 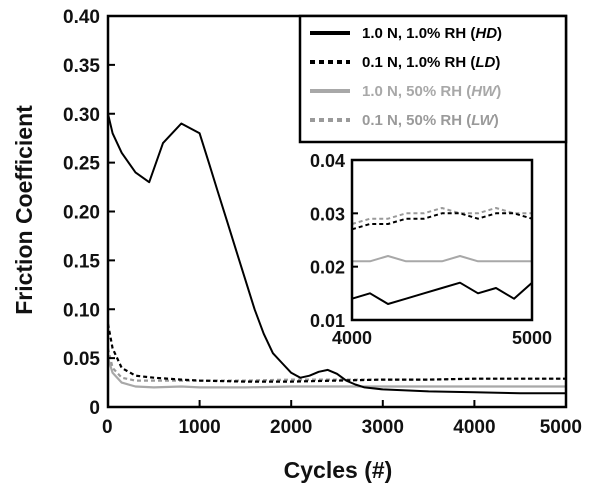 What do you see at coordinates (81, 115) in the screenshot?
I see `y-tick-label: 0.30` at bounding box center [81, 115].